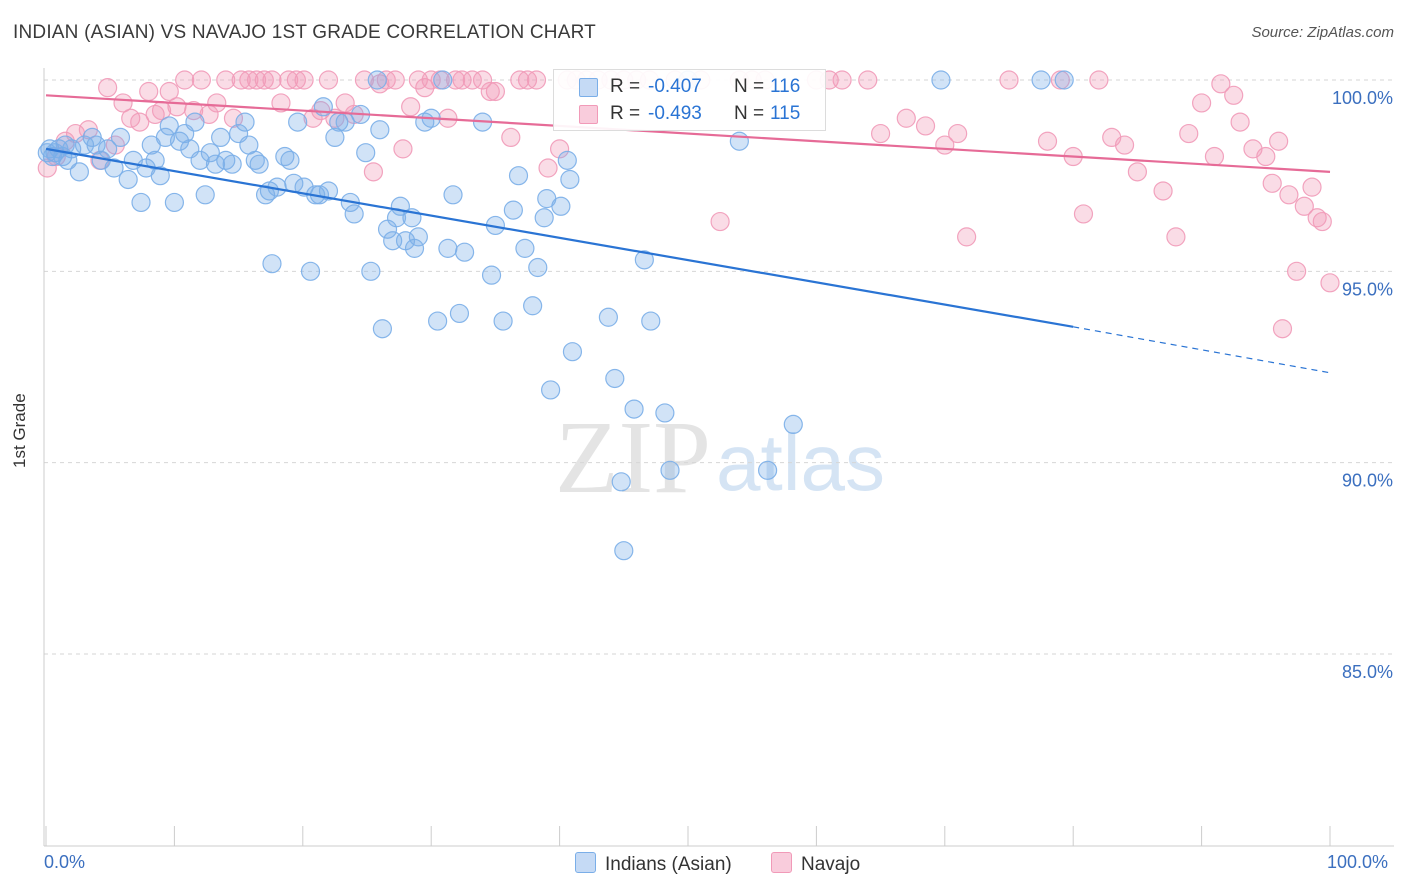 This screenshot has width=1406, height=892. Describe the element at coordinates (1362, 98) in the screenshot. I see `y-tick-label: 100.0%` at that location.